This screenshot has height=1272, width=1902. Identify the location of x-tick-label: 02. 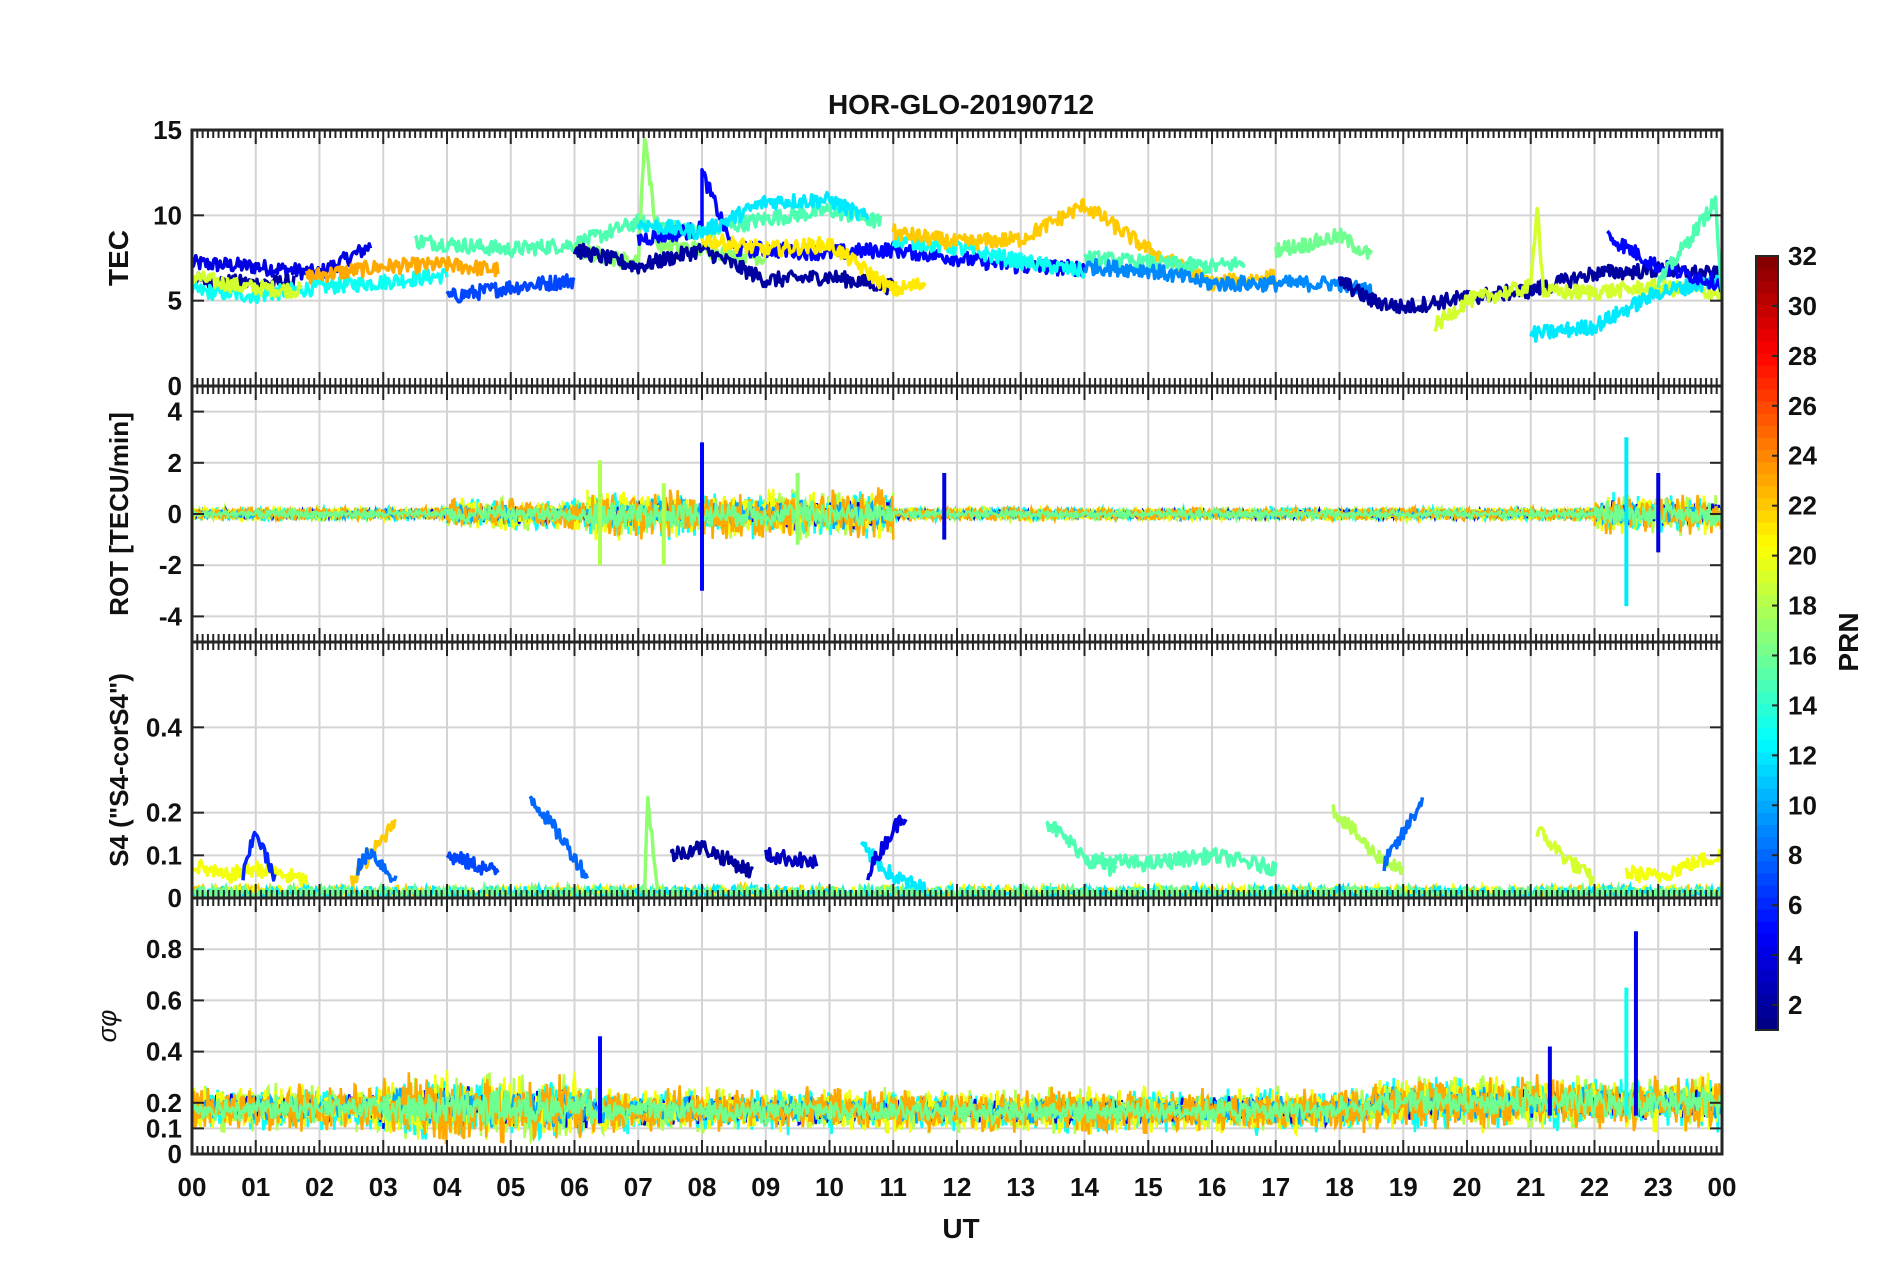
(319, 1187).